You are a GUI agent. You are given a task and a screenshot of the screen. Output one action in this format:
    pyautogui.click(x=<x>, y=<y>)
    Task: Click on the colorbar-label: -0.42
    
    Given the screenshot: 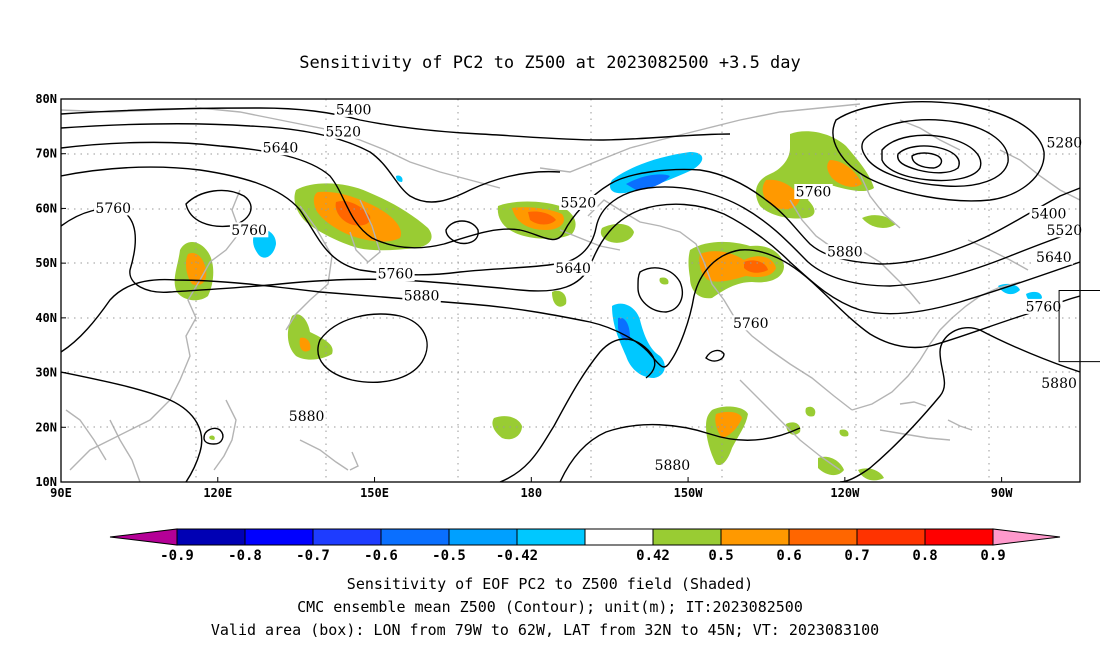 What is the action you would take?
    pyautogui.click(x=517, y=556)
    